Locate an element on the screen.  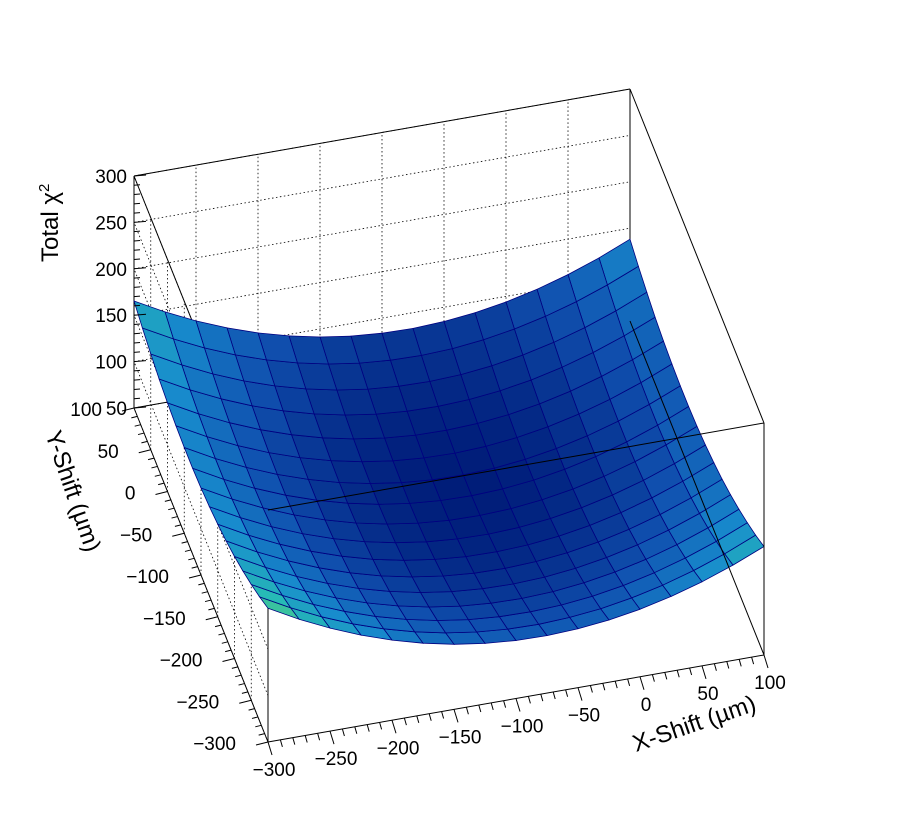
y-tick-label: −50 is located at coordinates (136, 535).